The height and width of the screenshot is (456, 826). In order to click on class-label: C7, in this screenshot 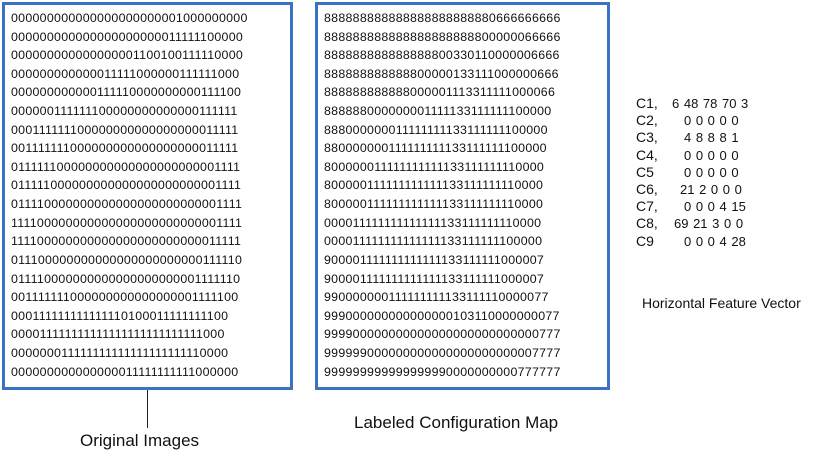, I will do `click(647, 206)`.